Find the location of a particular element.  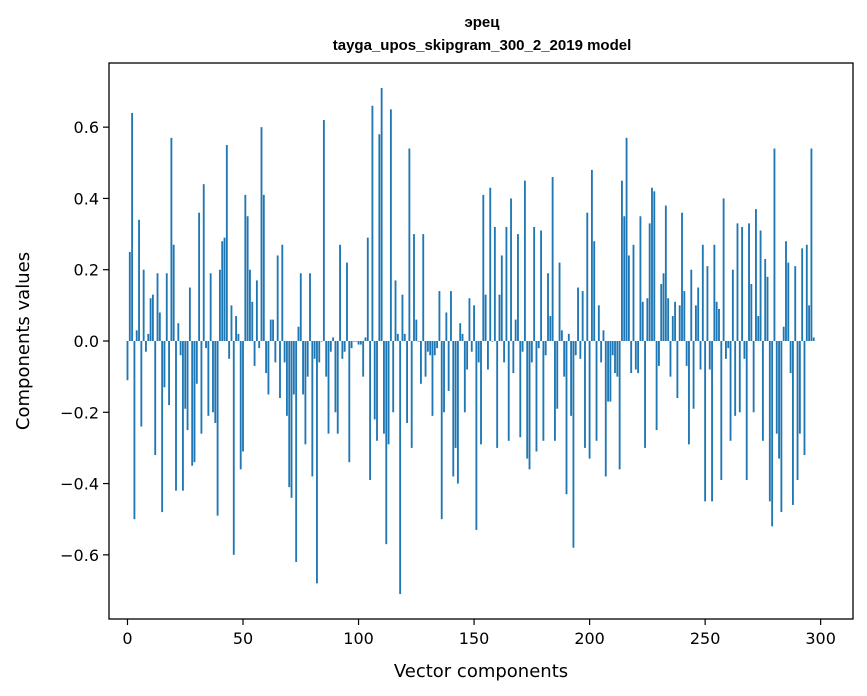

y-tick-label-3: 0.0 is located at coordinates (86, 341).